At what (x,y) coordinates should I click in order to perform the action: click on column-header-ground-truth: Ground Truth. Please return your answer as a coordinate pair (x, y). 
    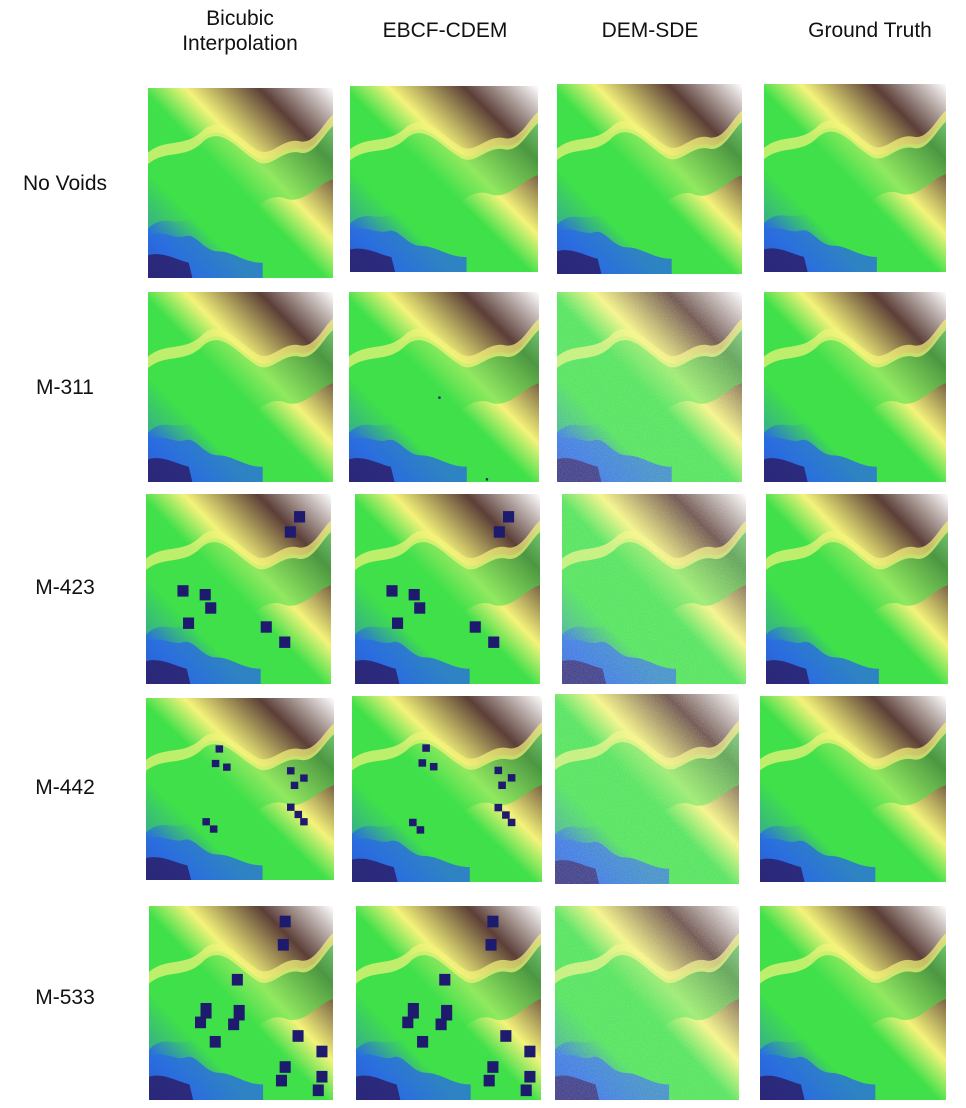
    Looking at the image, I should click on (870, 30).